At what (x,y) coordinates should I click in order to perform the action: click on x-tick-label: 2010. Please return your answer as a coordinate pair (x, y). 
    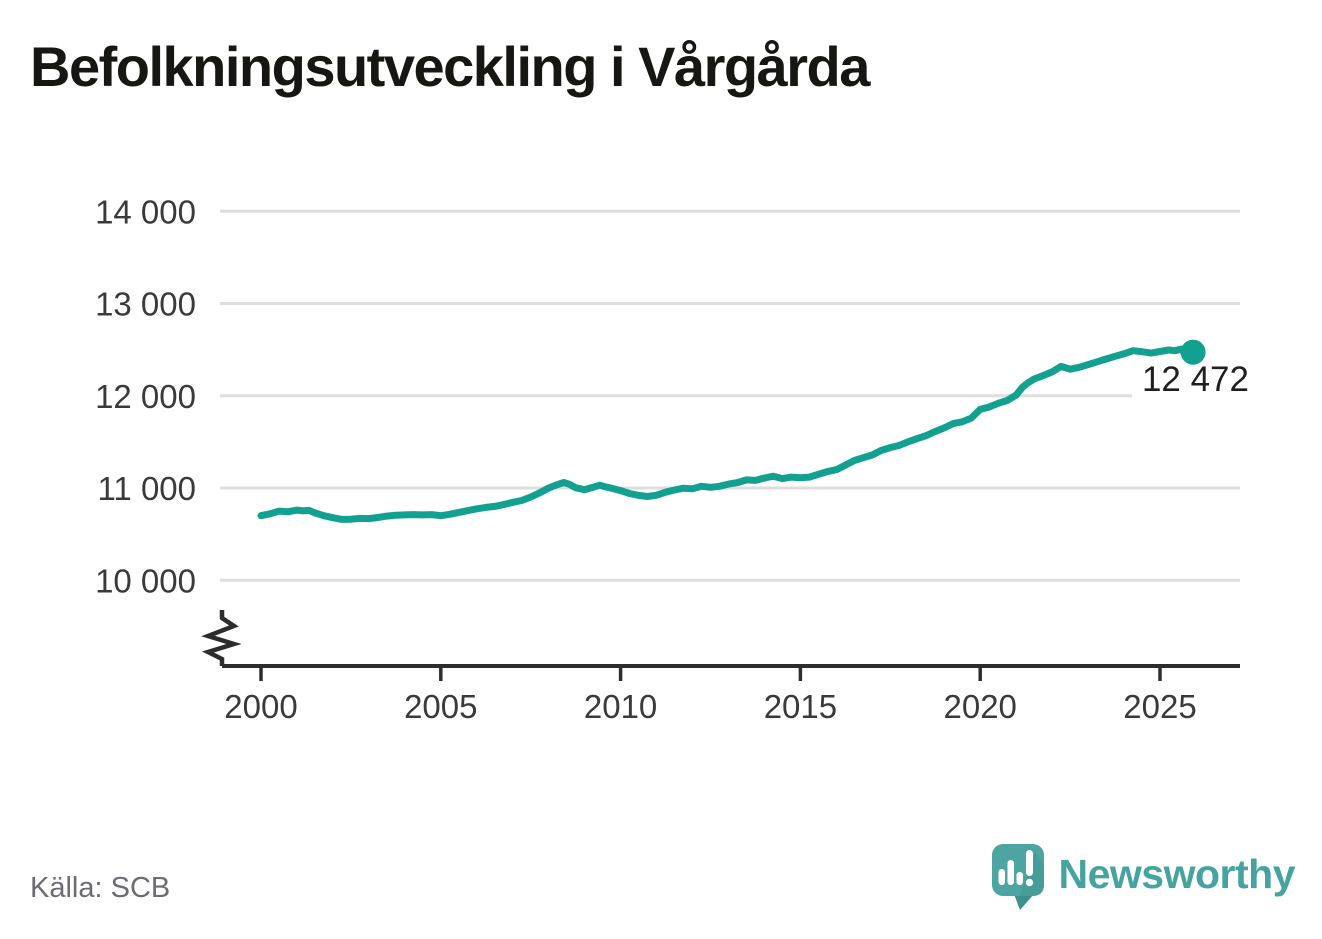
    Looking at the image, I should click on (620, 706).